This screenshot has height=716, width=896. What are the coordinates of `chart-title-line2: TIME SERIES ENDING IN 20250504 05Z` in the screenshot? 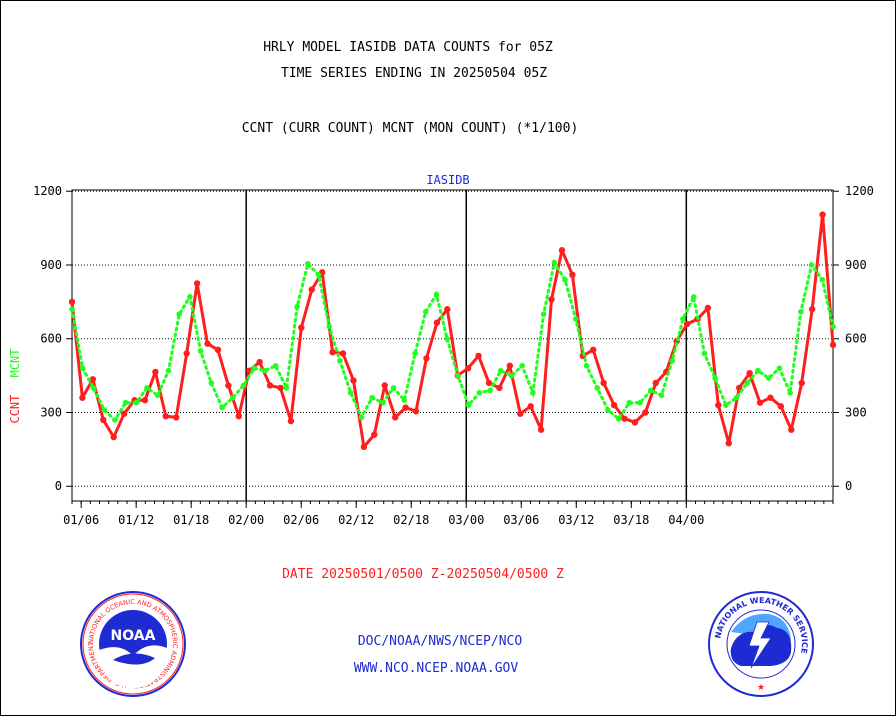 It's located at (414, 73).